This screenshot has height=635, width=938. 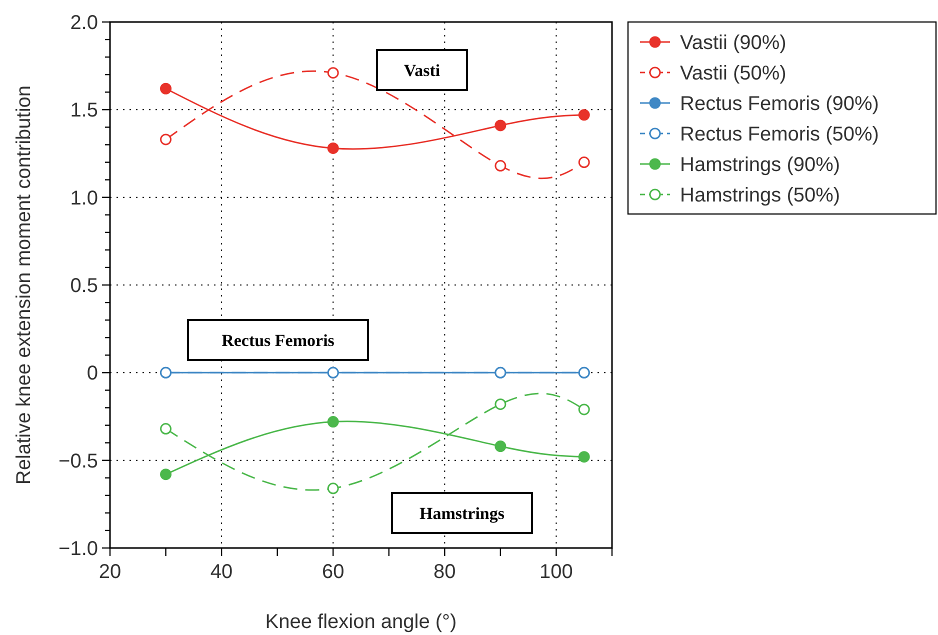 What do you see at coordinates (278, 340) in the screenshot?
I see `annotation: Rectus Femoris` at bounding box center [278, 340].